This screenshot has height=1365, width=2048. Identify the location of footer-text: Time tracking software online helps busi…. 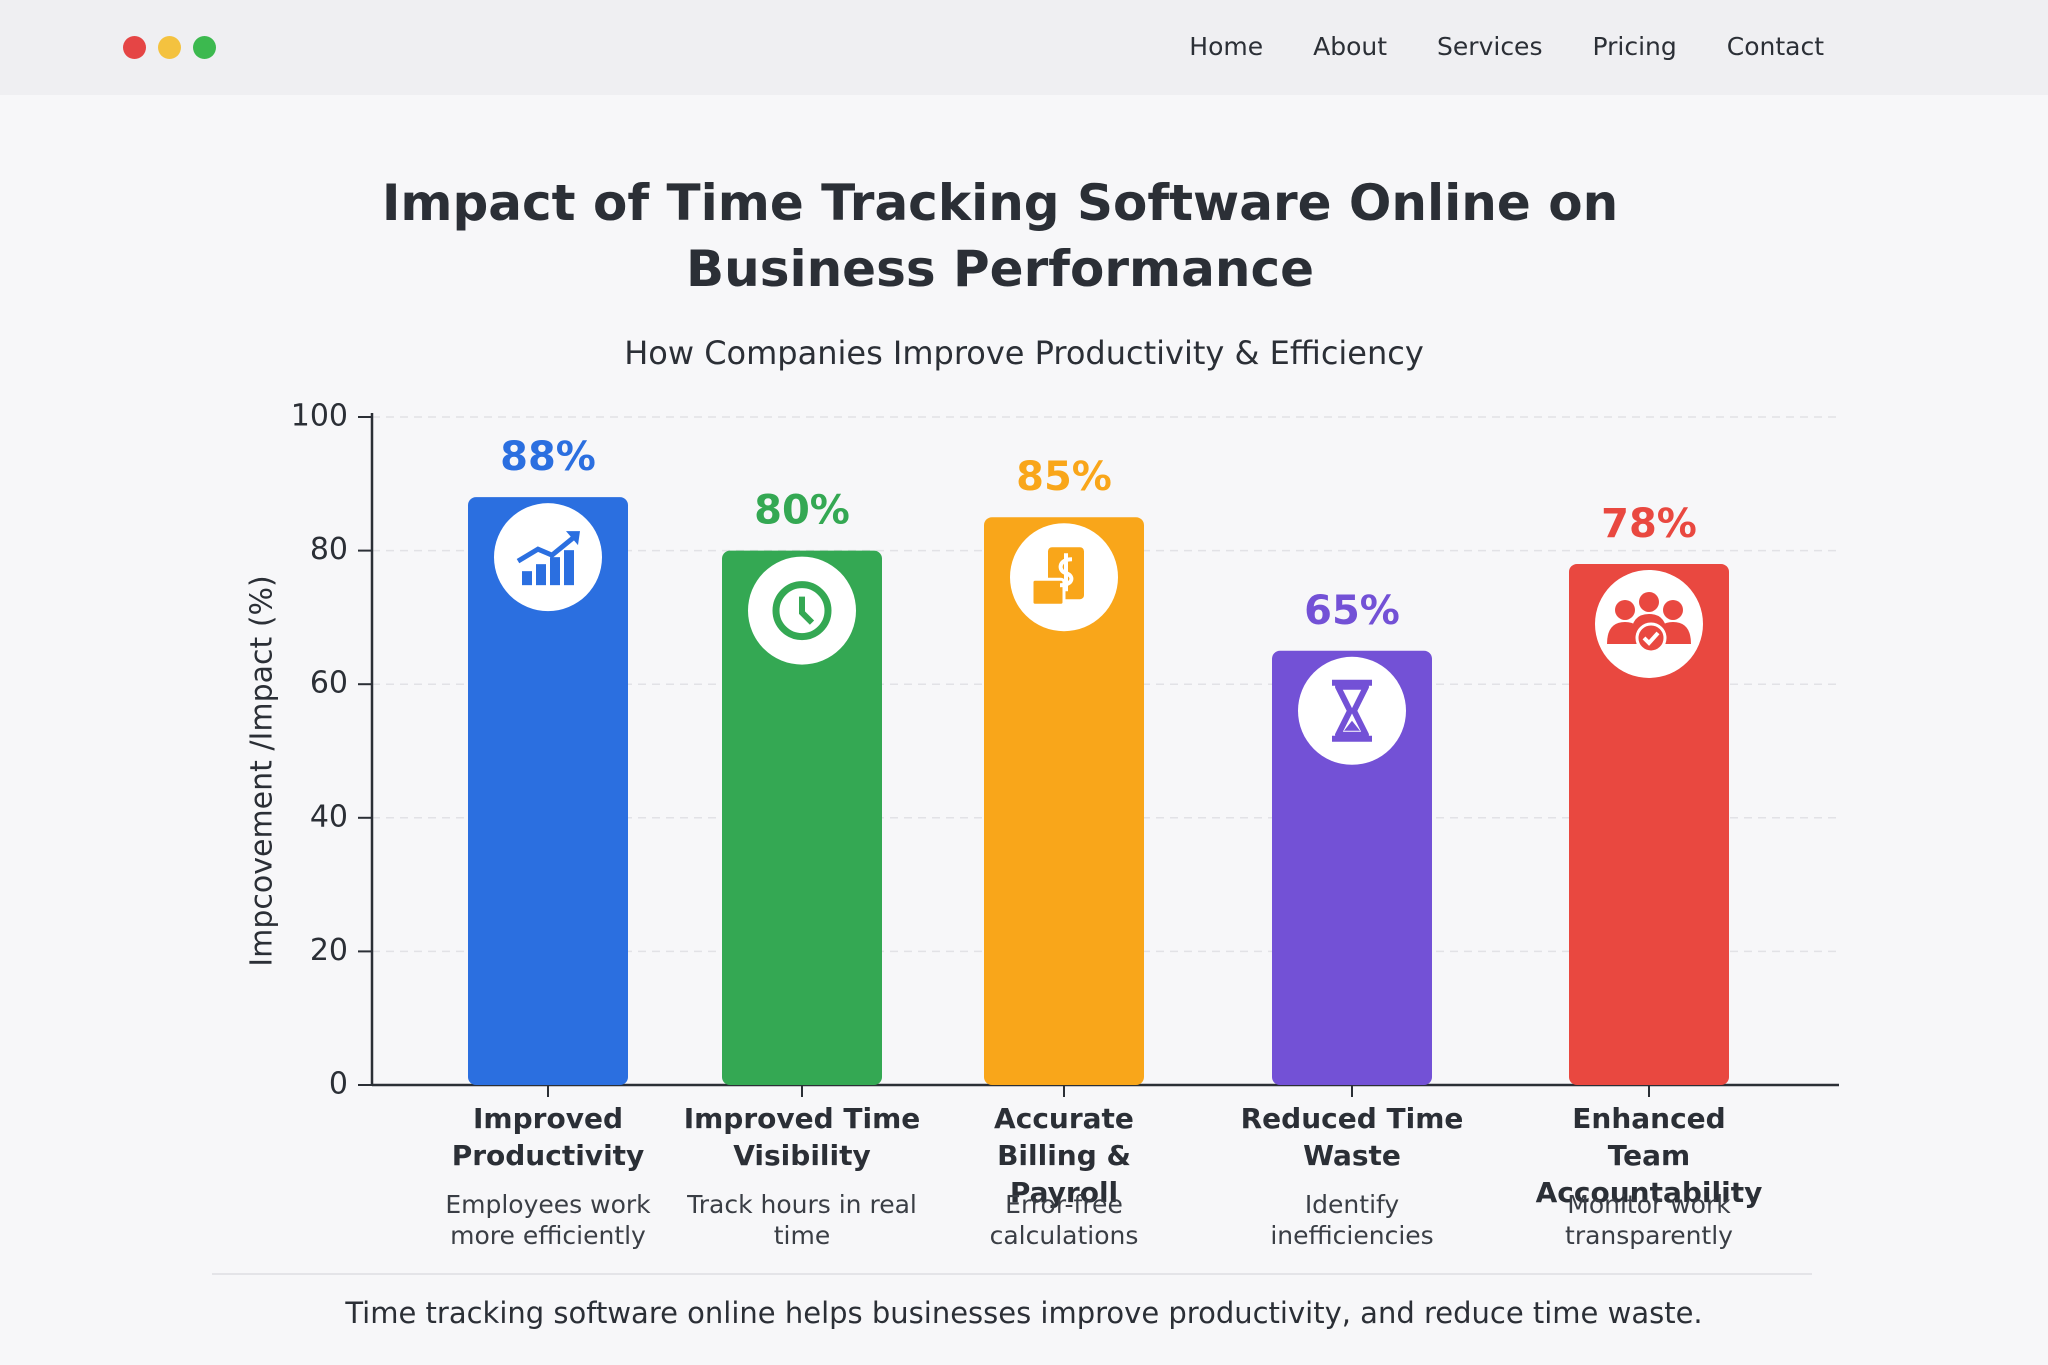
(1024, 1313).